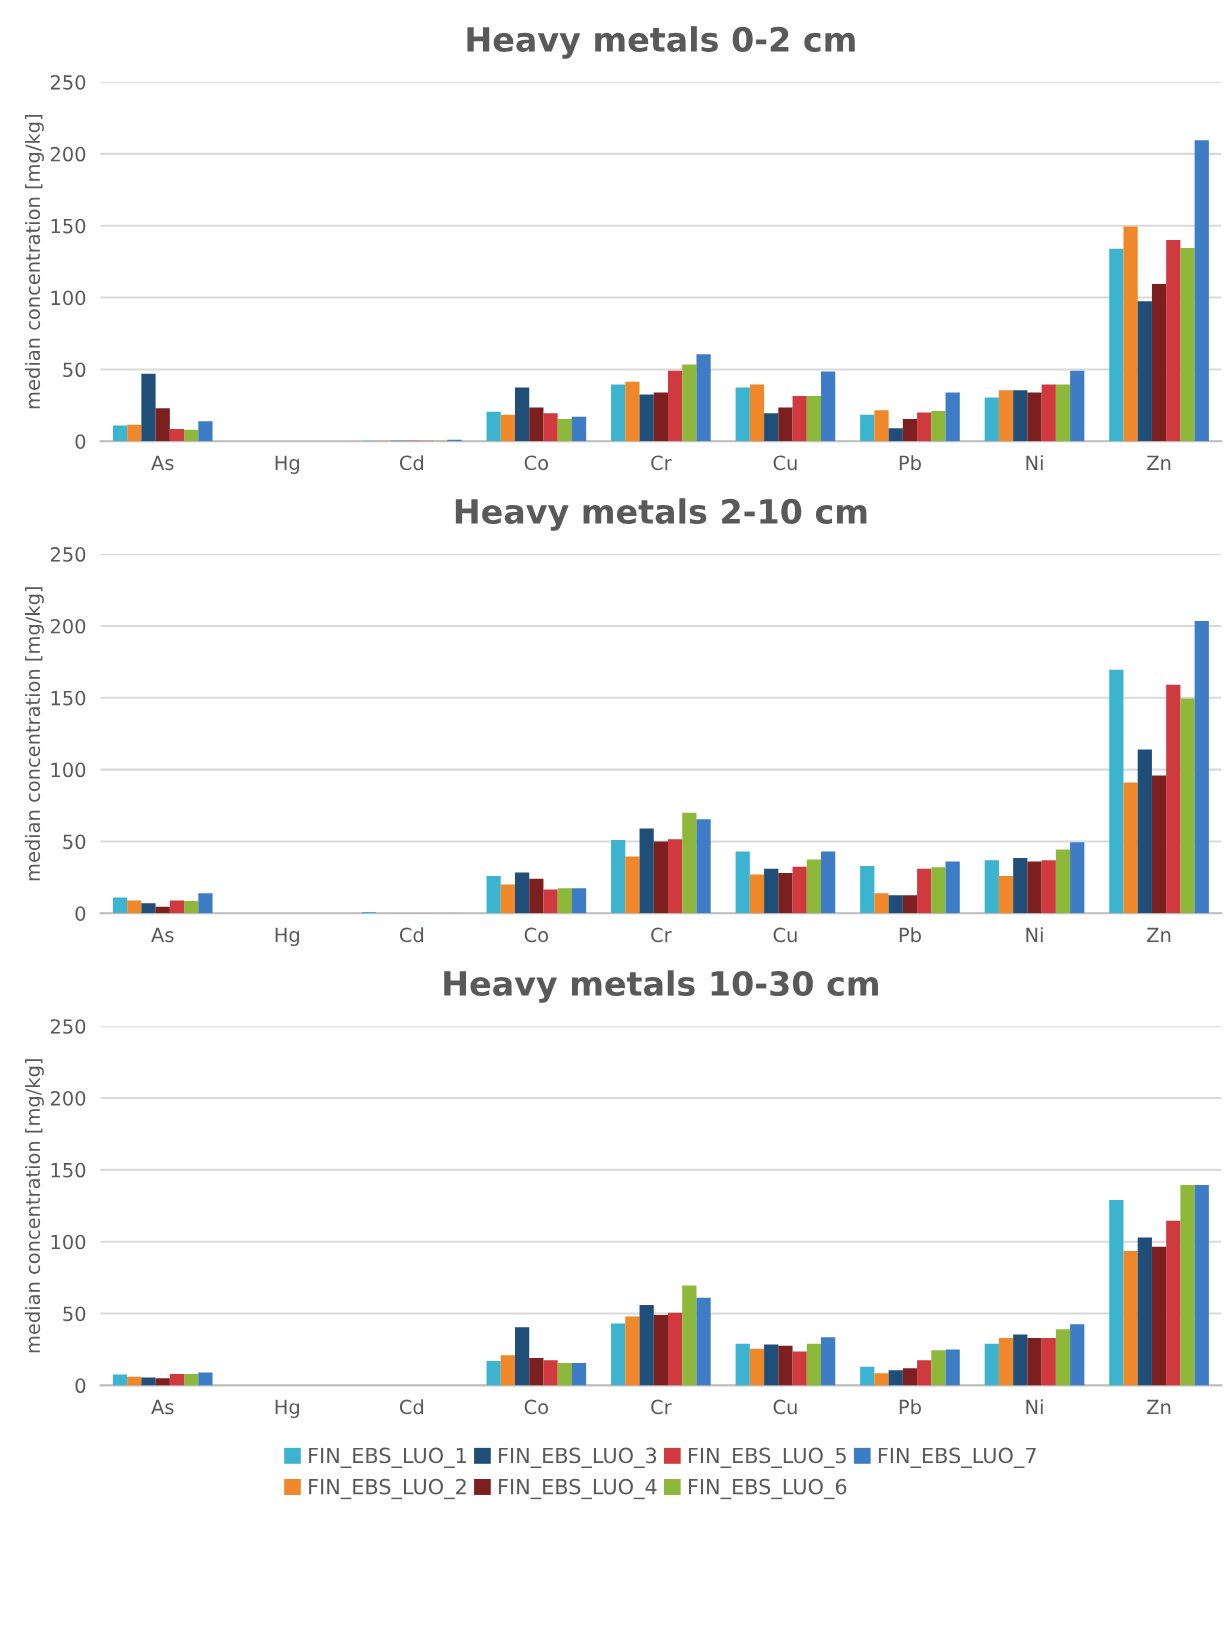 Image resolution: width=1225 pixels, height=1641 pixels. I want to click on legend-label: FIN_EBS_LUO_4, so click(578, 1489).